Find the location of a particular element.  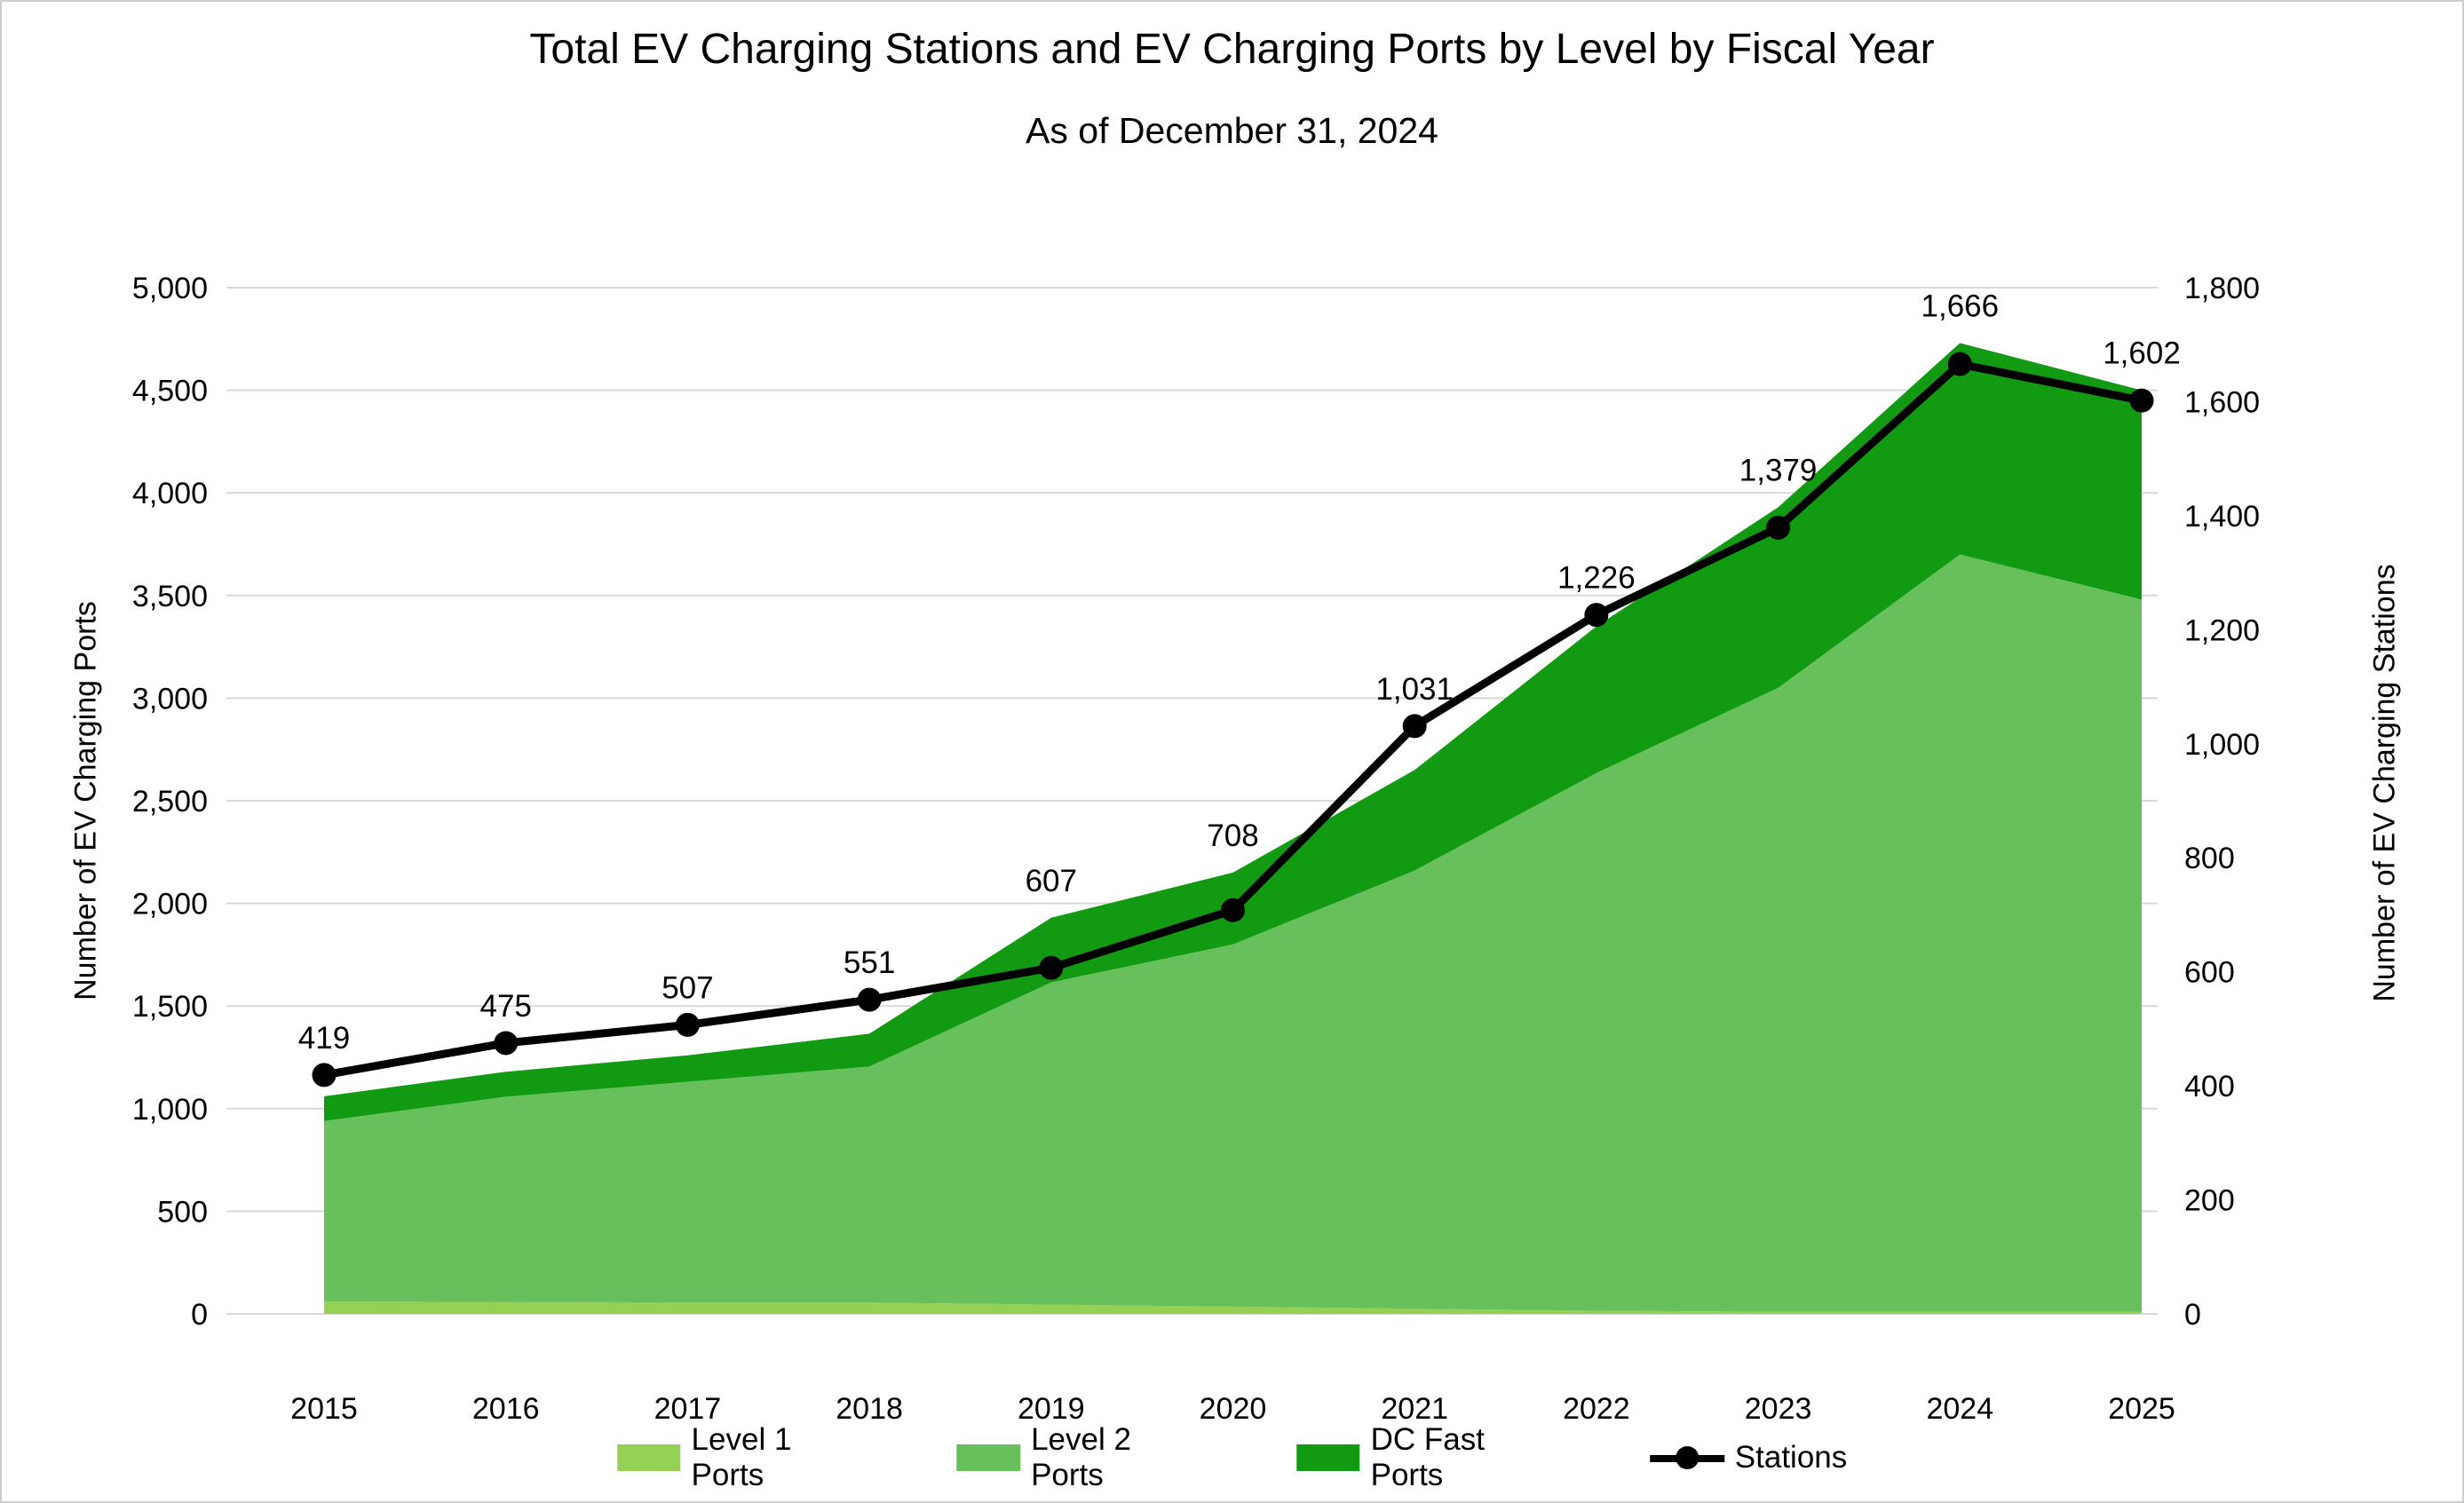

left-axis-tick-label: 2,500 is located at coordinates (170, 802).